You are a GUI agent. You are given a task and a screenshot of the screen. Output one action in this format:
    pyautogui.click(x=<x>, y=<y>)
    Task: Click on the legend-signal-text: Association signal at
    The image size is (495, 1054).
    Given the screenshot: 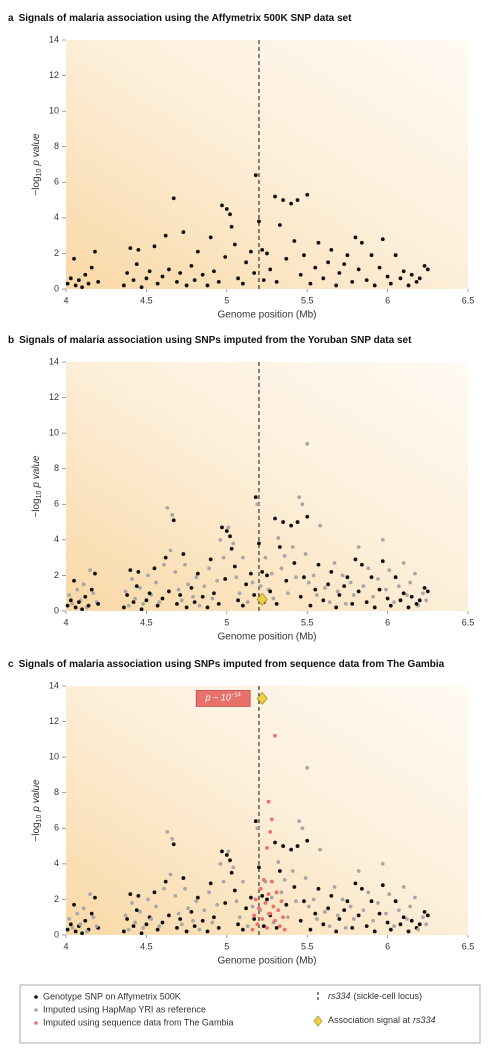 What is the action you would take?
    pyautogui.click(x=369, y=1020)
    